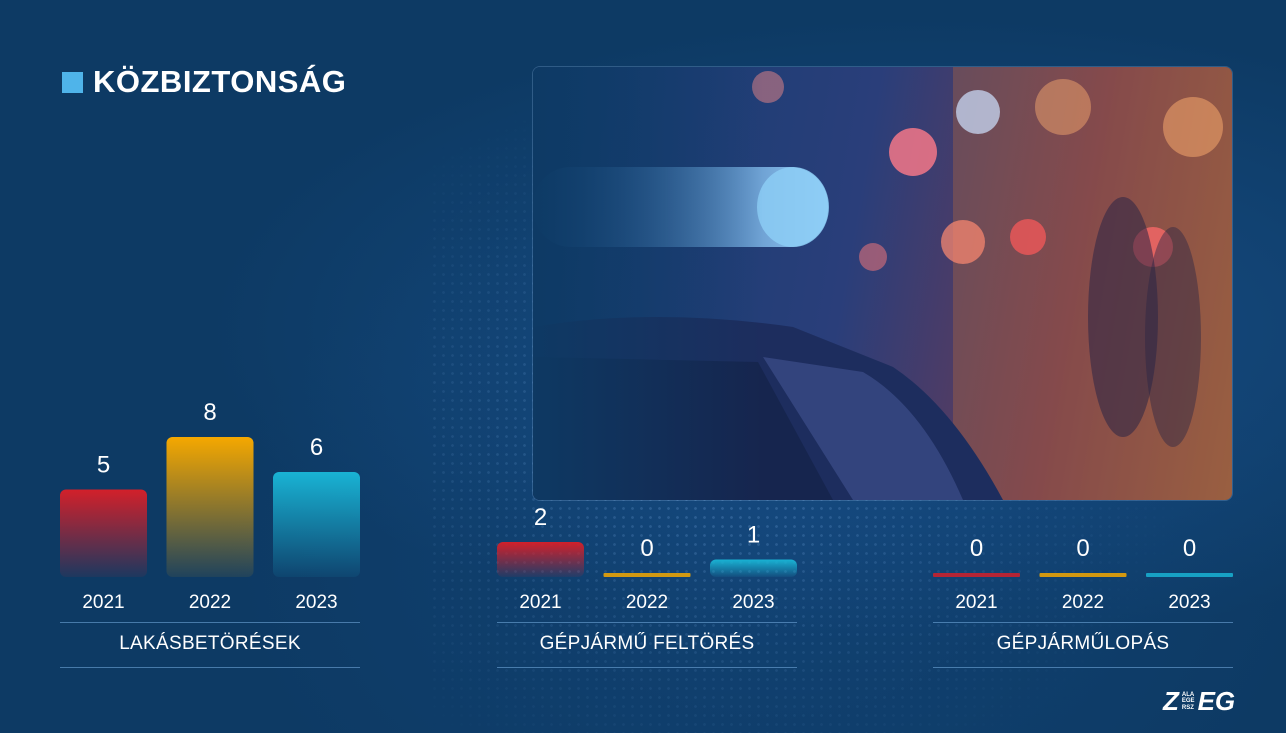 The height and width of the screenshot is (733, 1286). Describe the element at coordinates (1083, 643) in the screenshot. I see `chart-label-gepjarmulopas: GÉPJÁRMŰLOPÁS` at that location.